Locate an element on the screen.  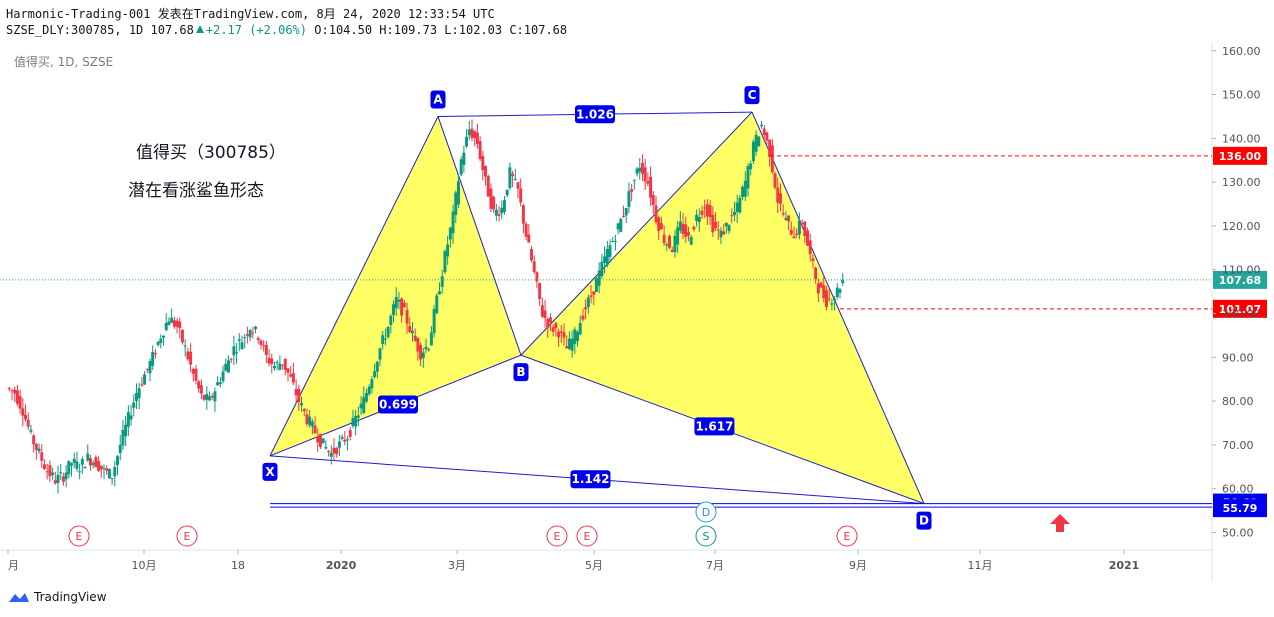
point-label-d-bg is located at coordinates (924, 520).